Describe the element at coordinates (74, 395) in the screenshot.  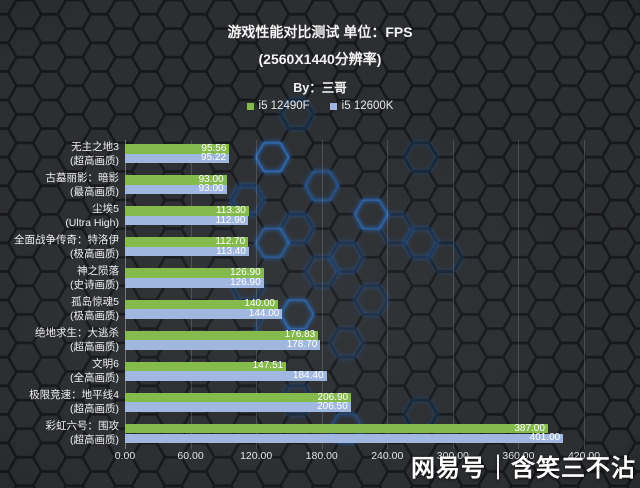
I see `category-game-name: 极限竞速：地平线4` at that location.